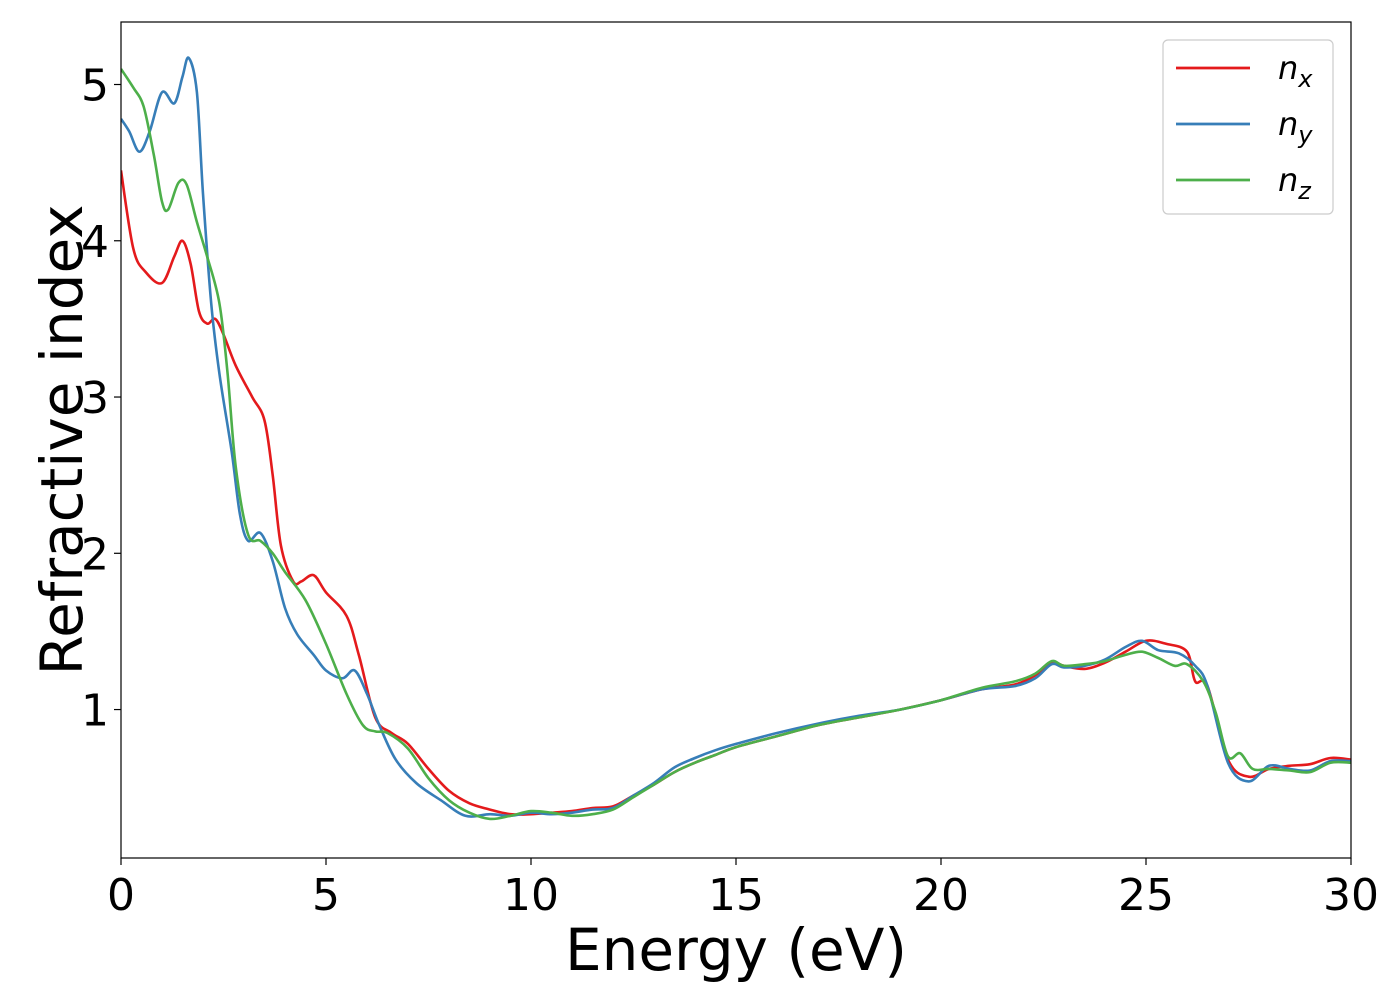 The width and height of the screenshot is (1400, 1005). Describe the element at coordinates (95, 398) in the screenshot. I see `y-tick-label: 3` at that location.